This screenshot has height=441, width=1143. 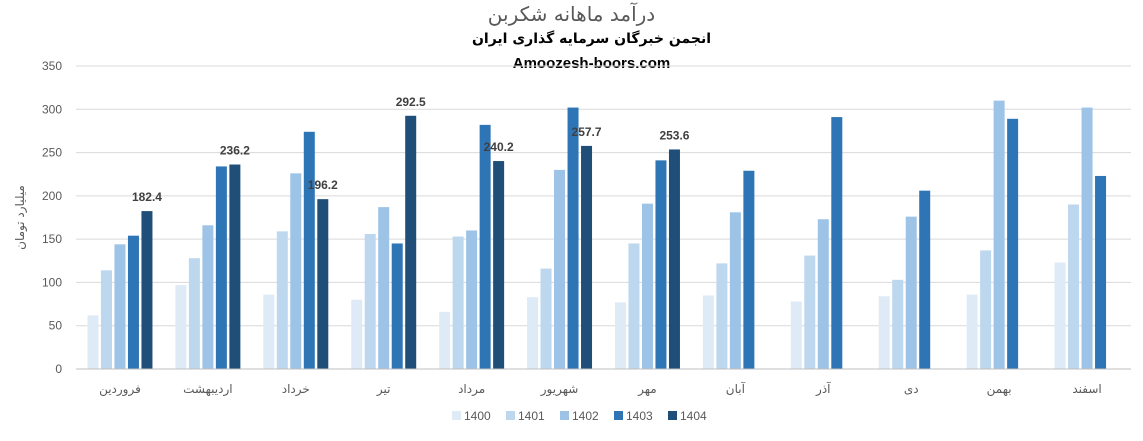 I want to click on y-tick-label: 0, so click(x=58, y=369).